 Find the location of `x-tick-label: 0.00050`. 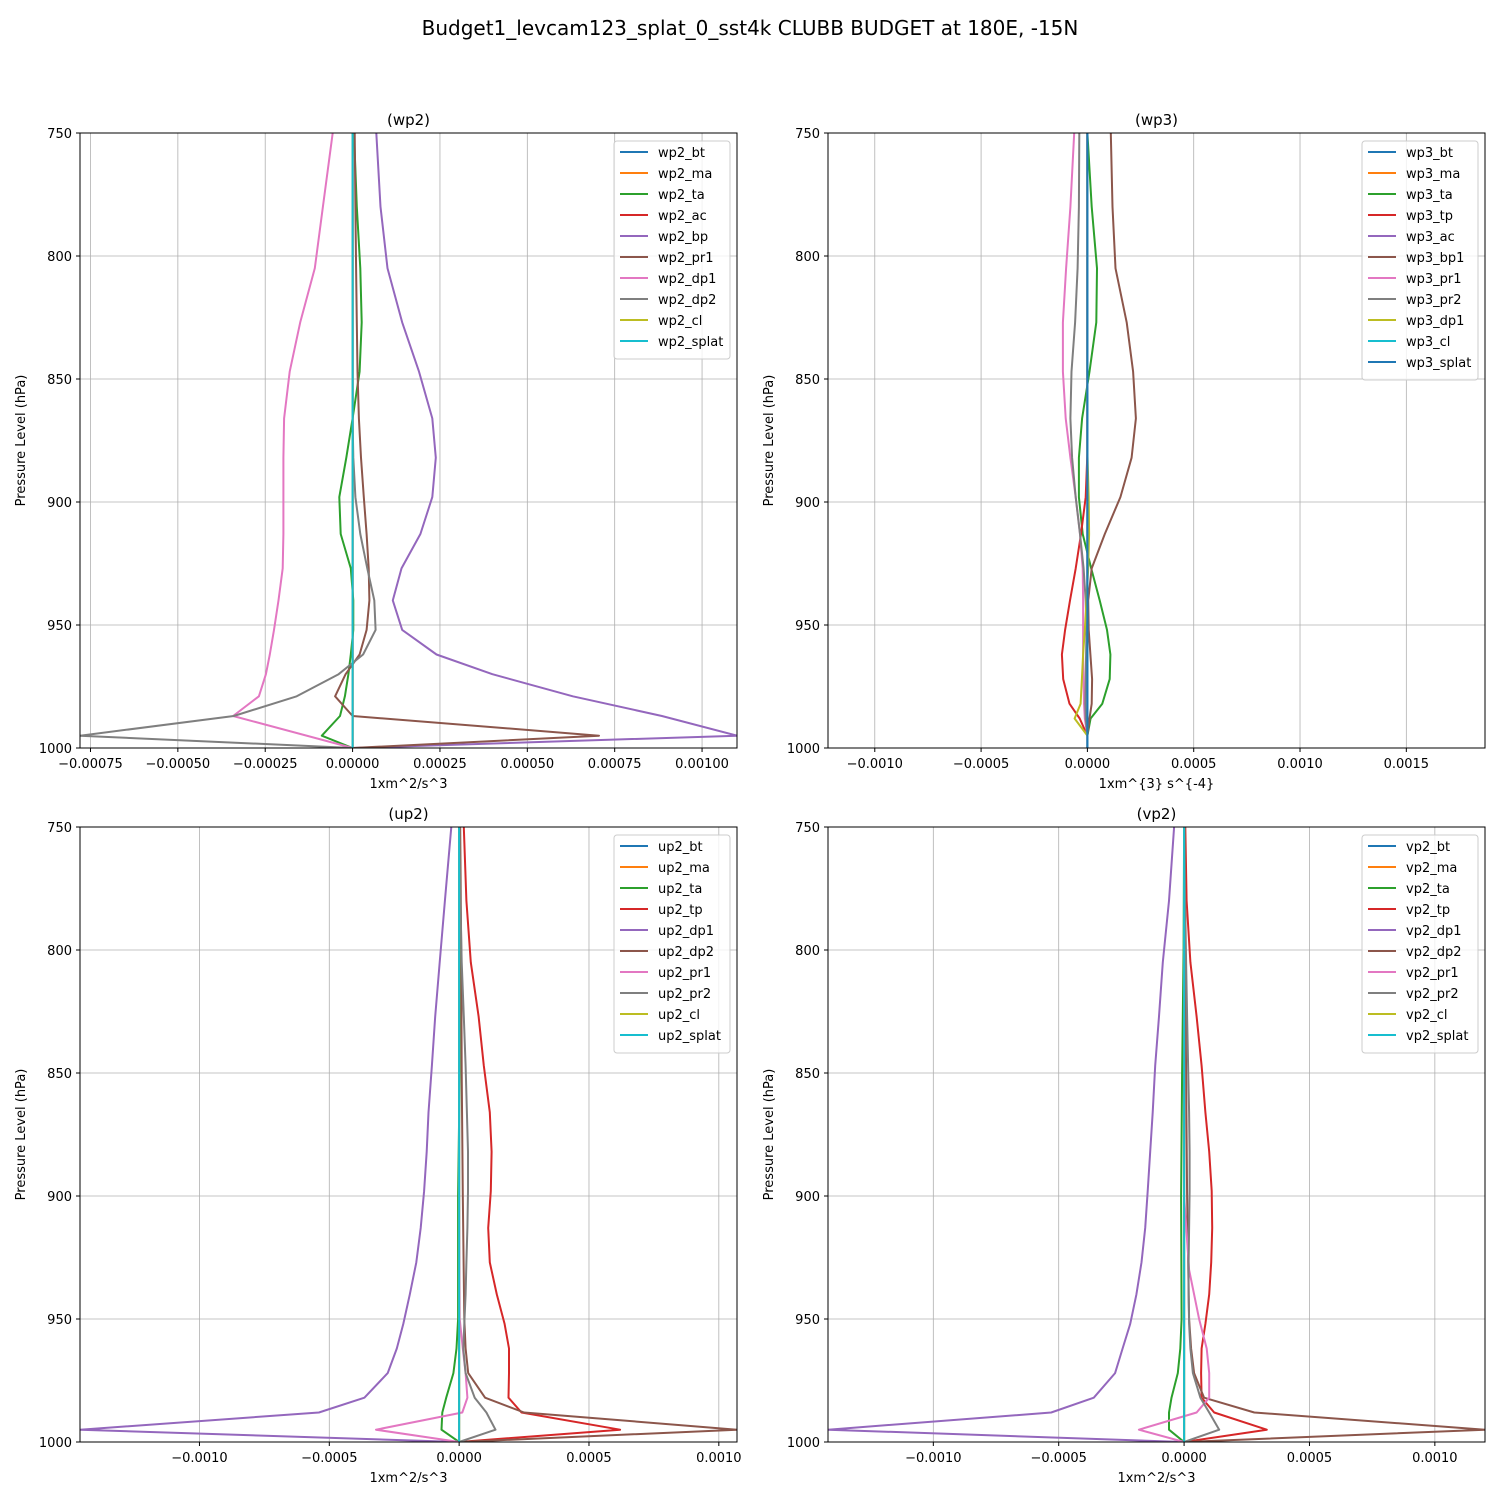

x-tick-label: 0.00050 is located at coordinates (527, 764).